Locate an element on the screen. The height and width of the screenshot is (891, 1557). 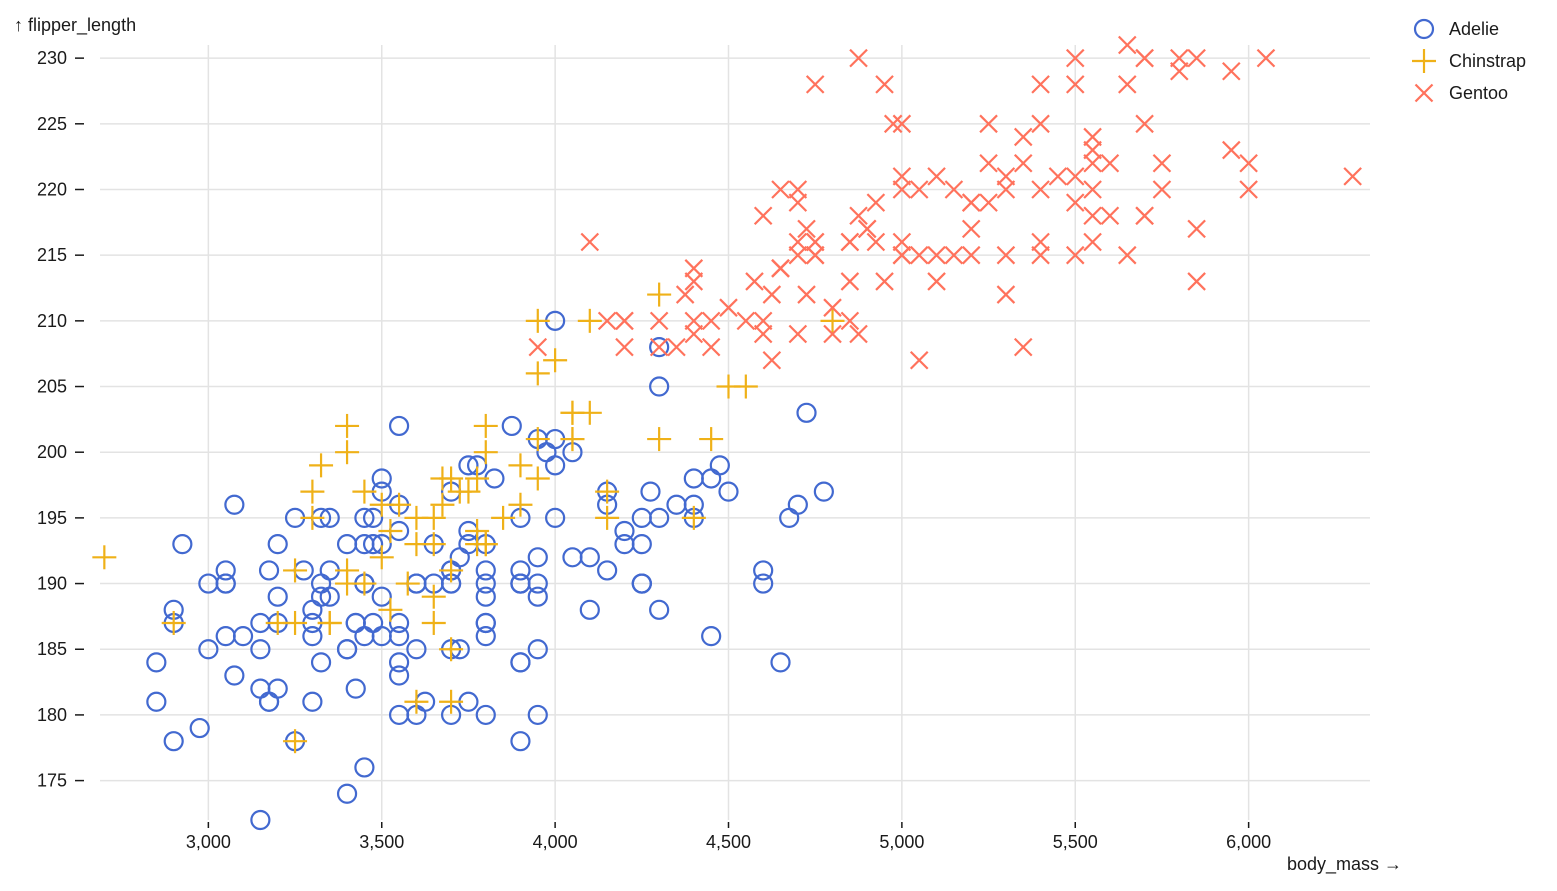
y-tick-label: 230 is located at coordinates (52, 58).